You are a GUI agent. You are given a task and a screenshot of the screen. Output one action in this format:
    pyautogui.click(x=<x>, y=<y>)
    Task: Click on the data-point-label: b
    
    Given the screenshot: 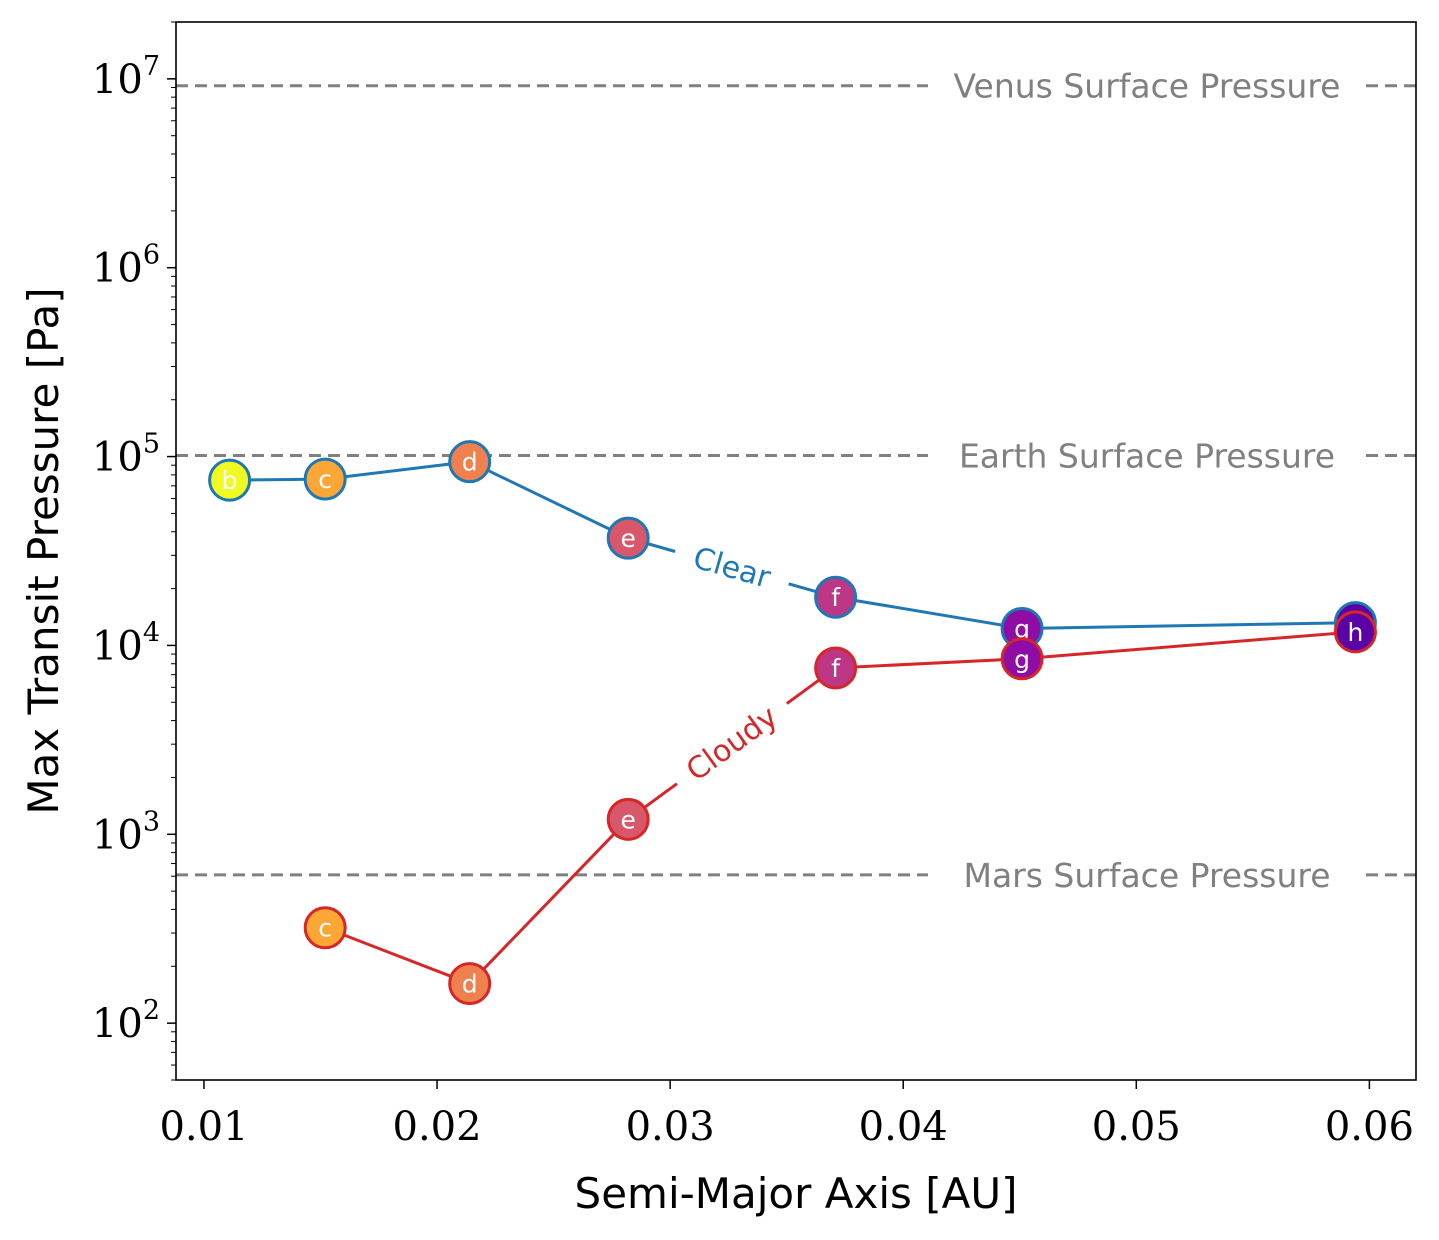 What is the action you would take?
    pyautogui.click(x=230, y=480)
    